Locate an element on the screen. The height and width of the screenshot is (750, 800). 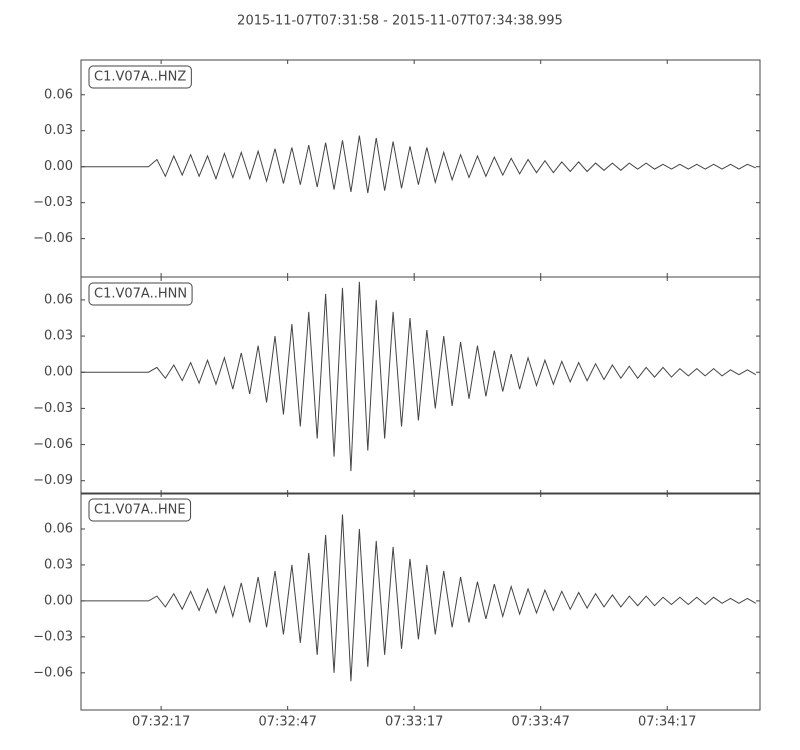
waveform is located at coordinates (419, 164).